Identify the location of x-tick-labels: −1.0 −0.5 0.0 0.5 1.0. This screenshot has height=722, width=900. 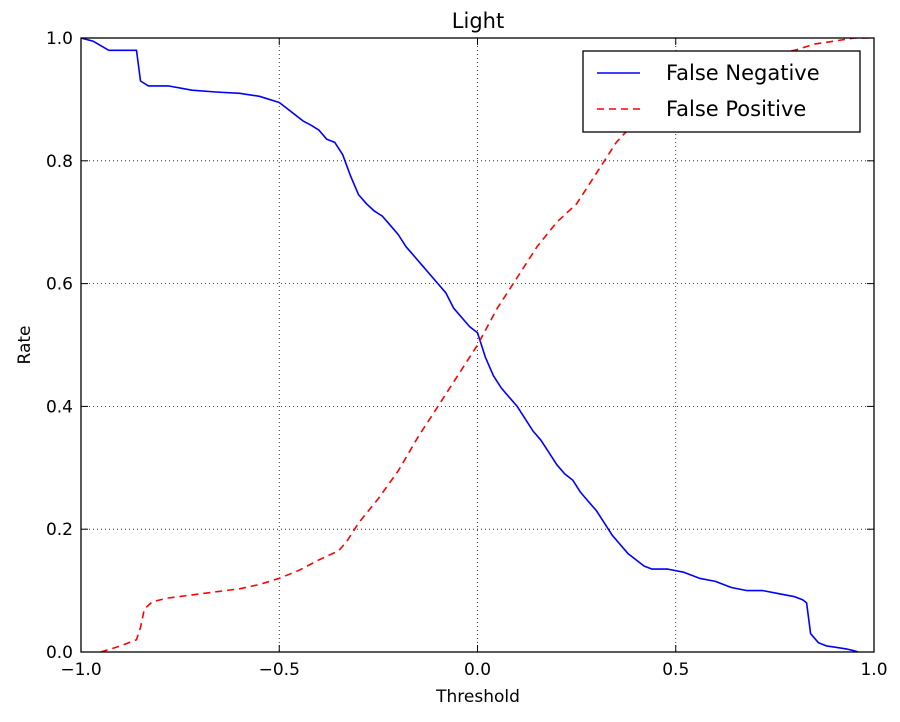
(473, 670).